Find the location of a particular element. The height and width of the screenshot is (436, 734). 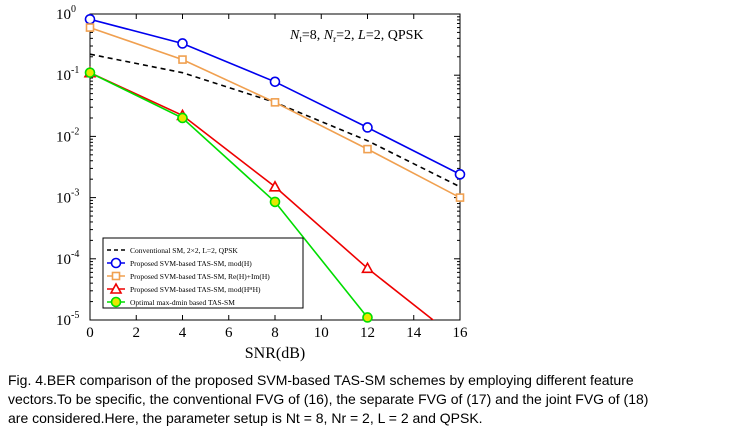

legend-label: Conventional SM, 2×2, L=2, QPSK is located at coordinates (184, 250).